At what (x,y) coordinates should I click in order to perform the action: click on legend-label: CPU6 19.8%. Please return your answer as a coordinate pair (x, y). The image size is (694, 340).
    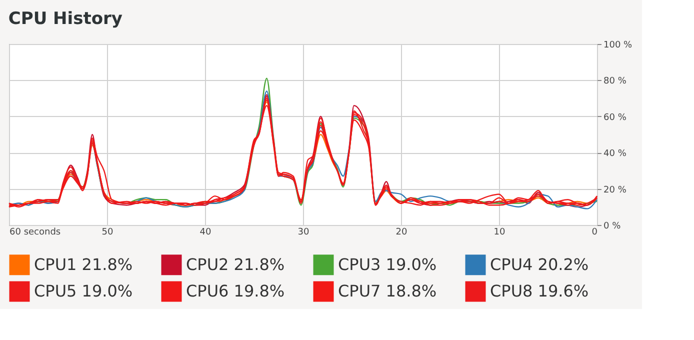
    Looking at the image, I should click on (235, 291).